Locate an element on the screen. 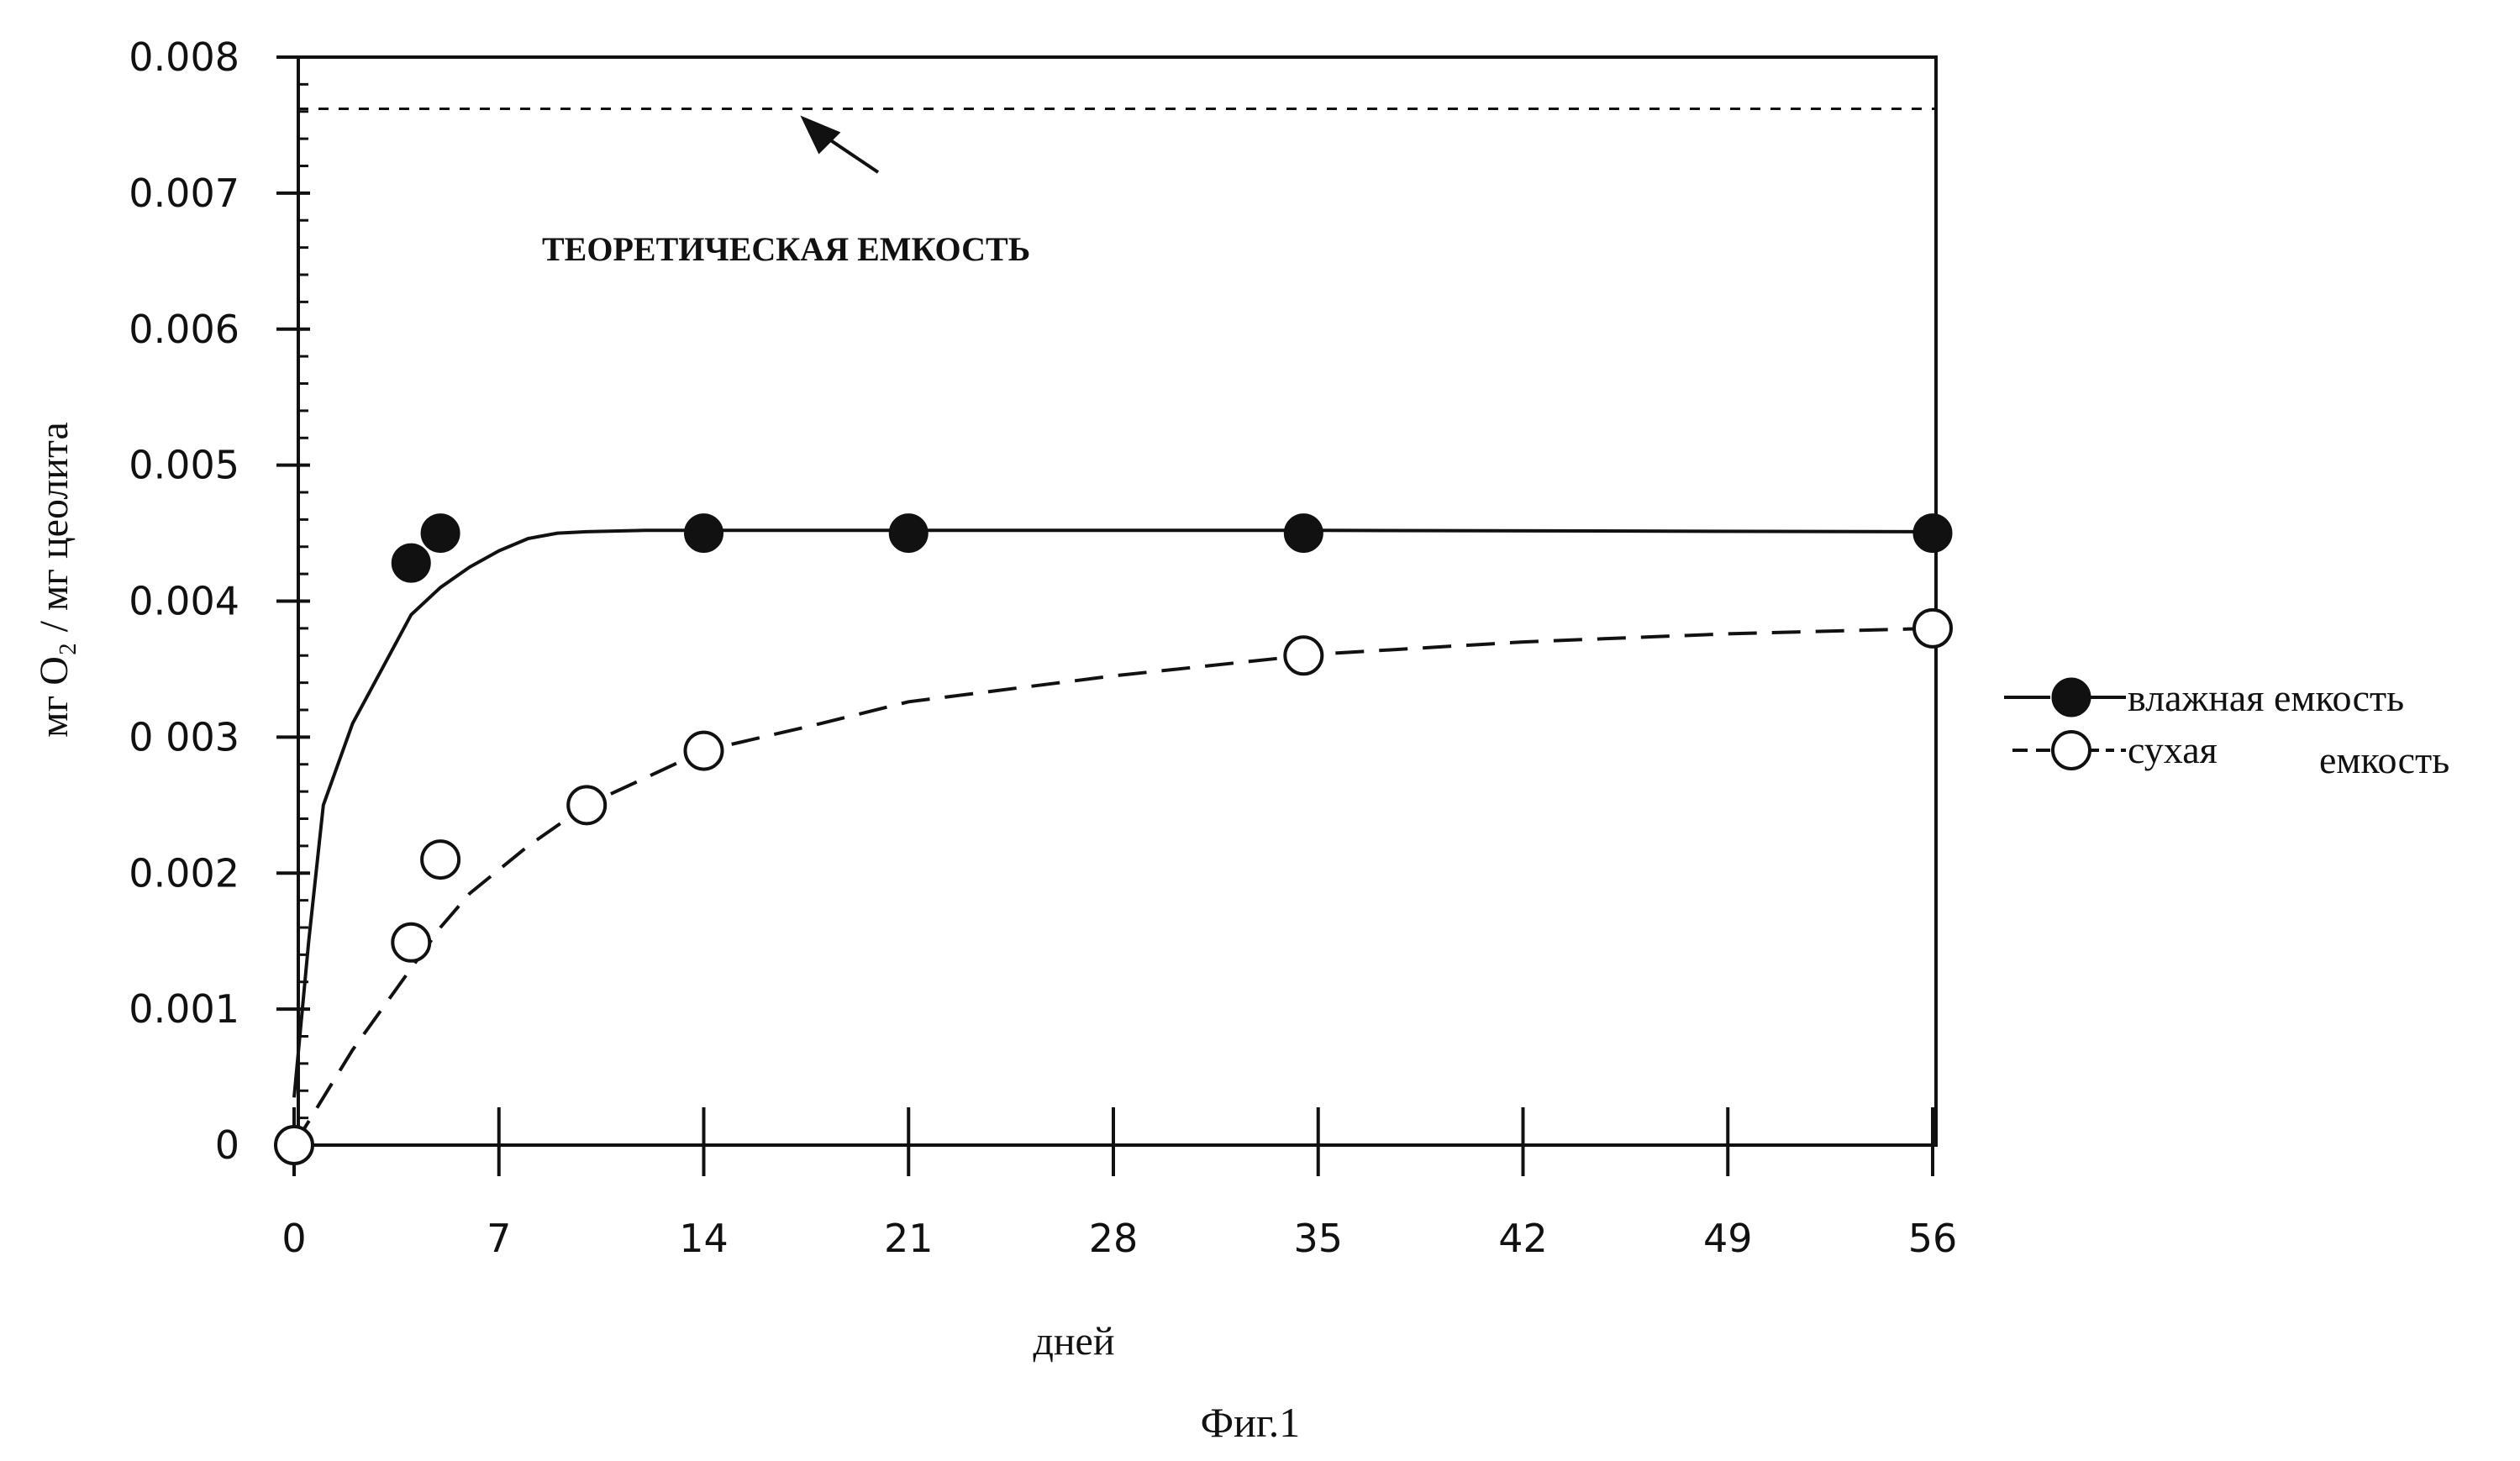 The height and width of the screenshot is (1461, 2520). legend-dry-label-word1: сухая is located at coordinates (2172, 749).